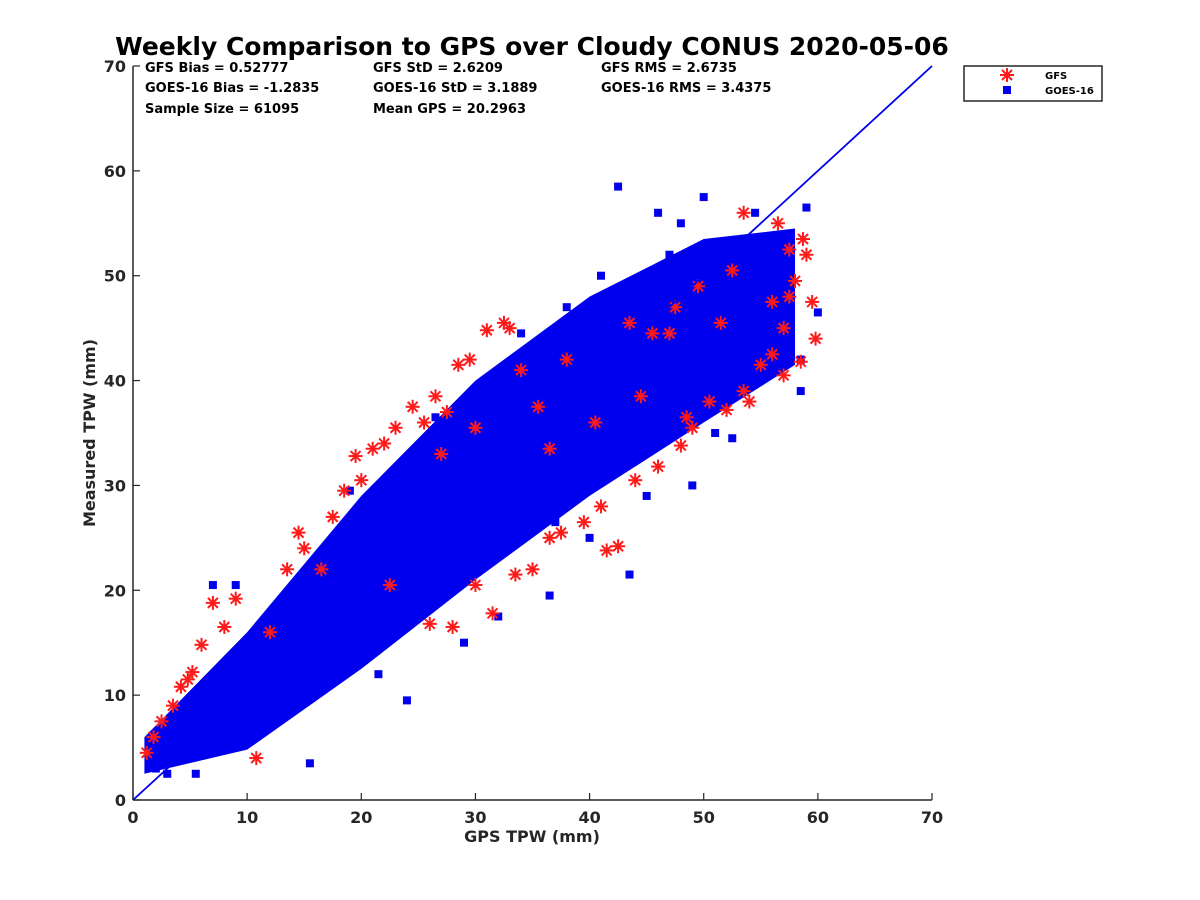  Describe the element at coordinates (535, 810) in the screenshot. I see `x-ticks: 0 10 20 30 40 50 60 70` at that location.